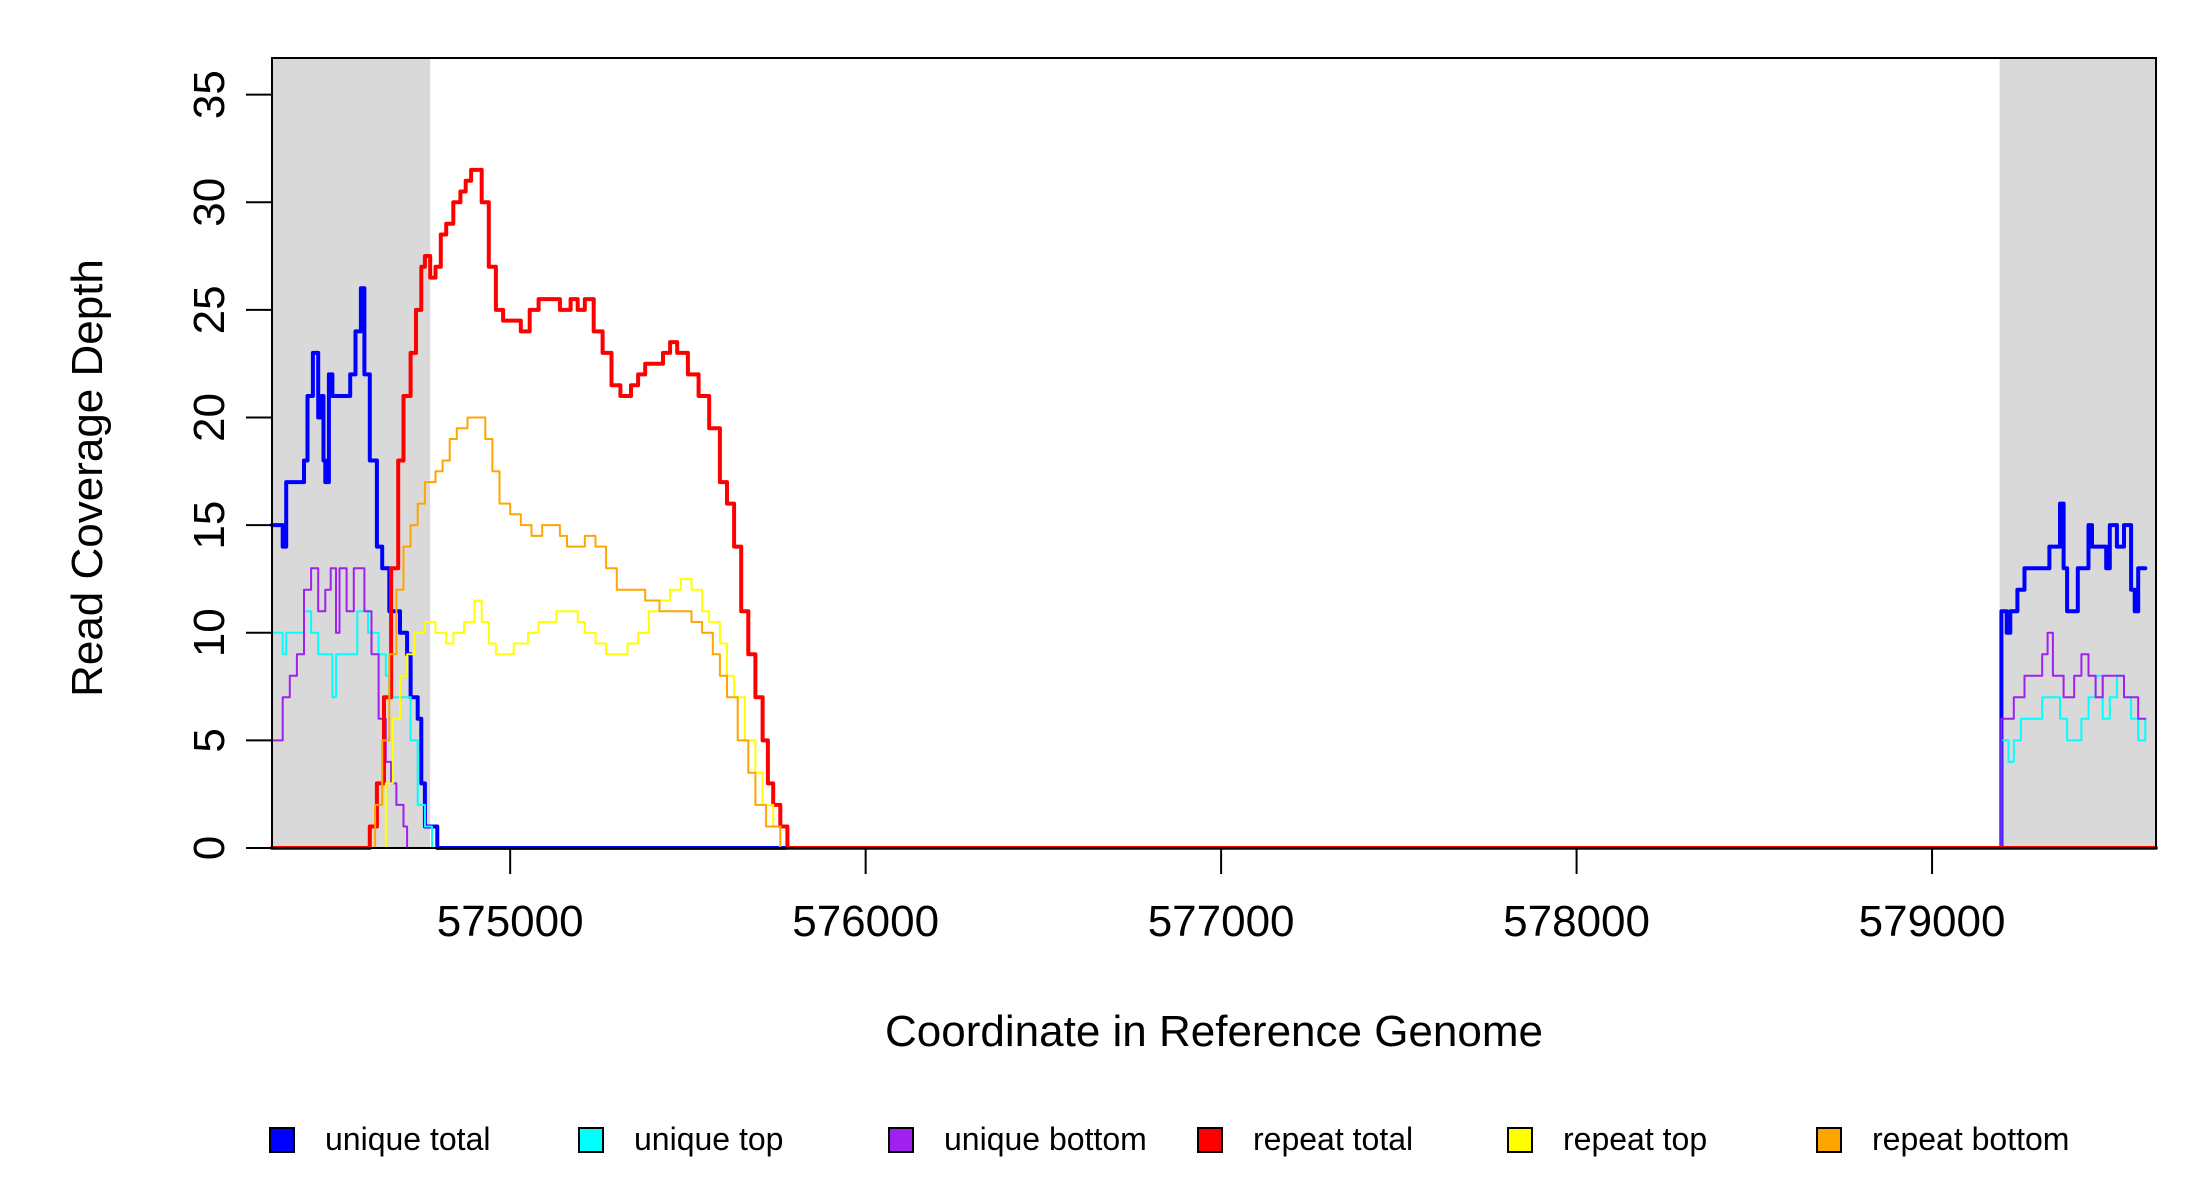  I want to click on legend-item-repeat-bottom: repeat bottom, so click(1942, 1139).